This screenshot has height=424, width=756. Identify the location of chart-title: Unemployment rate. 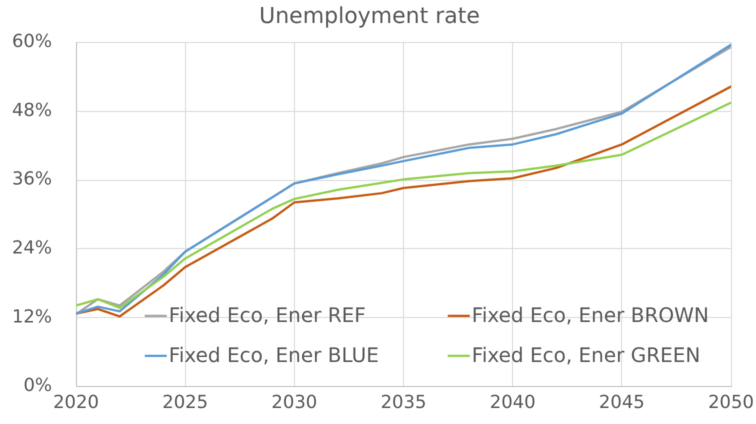
(369, 16).